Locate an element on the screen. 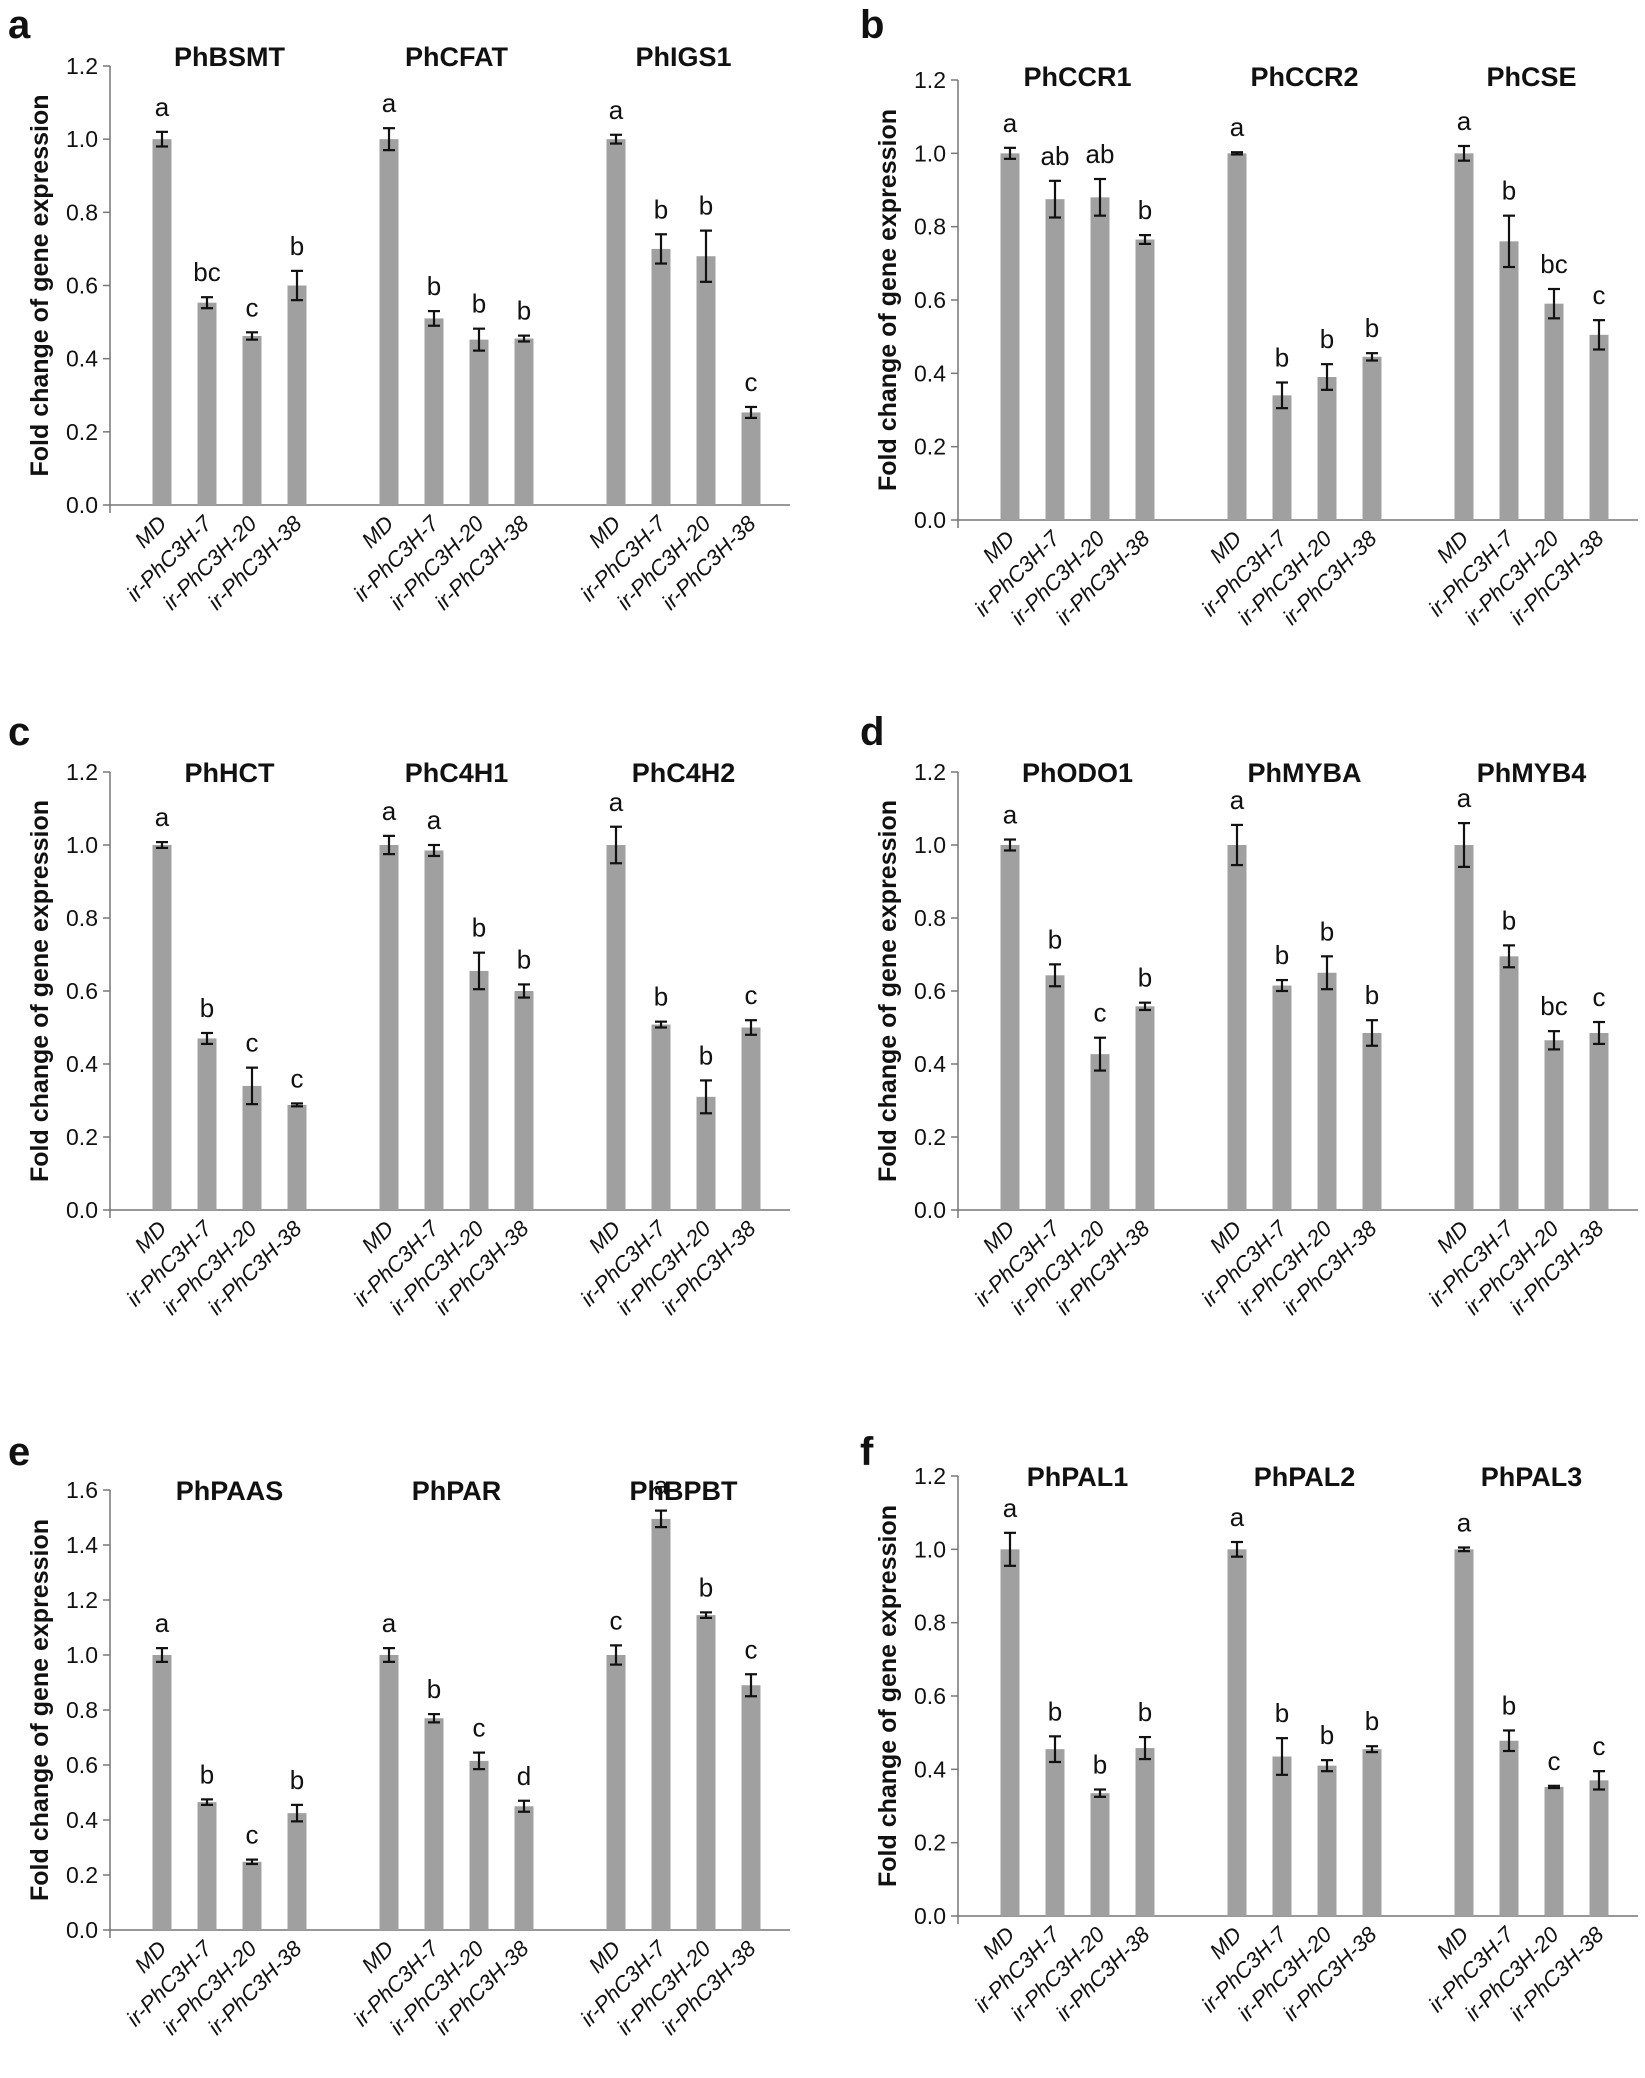 This screenshot has height=2078, width=1645. gene-title: PhPAL3 is located at coordinates (1532, 1477).